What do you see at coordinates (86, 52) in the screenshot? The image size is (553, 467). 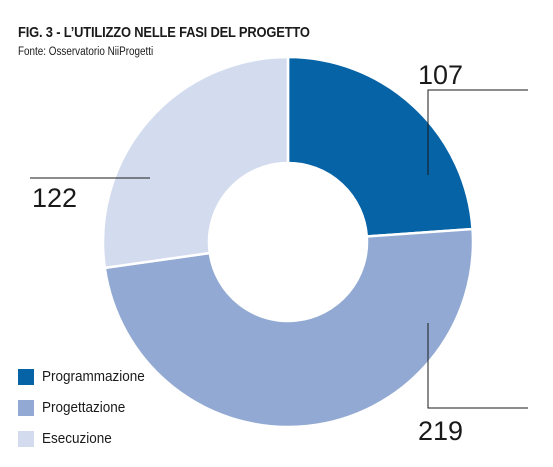 I see `chart-source: Fonte: Osservatorio NiiProgetti` at bounding box center [86, 52].